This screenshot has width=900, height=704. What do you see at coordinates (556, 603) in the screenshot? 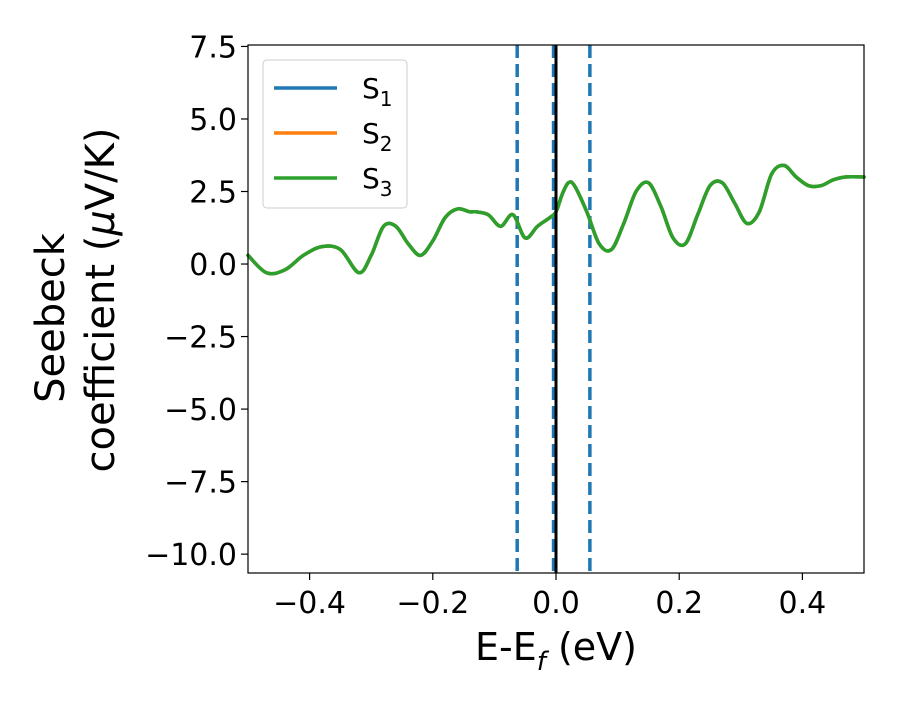
I see `x-tick-label: 0.0` at bounding box center [556, 603].